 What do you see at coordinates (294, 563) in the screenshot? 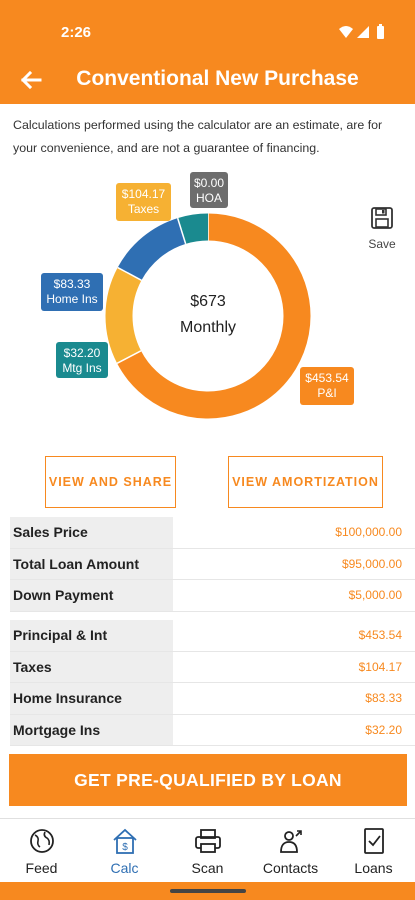
I see `row-value: $95,000.00` at bounding box center [294, 563].